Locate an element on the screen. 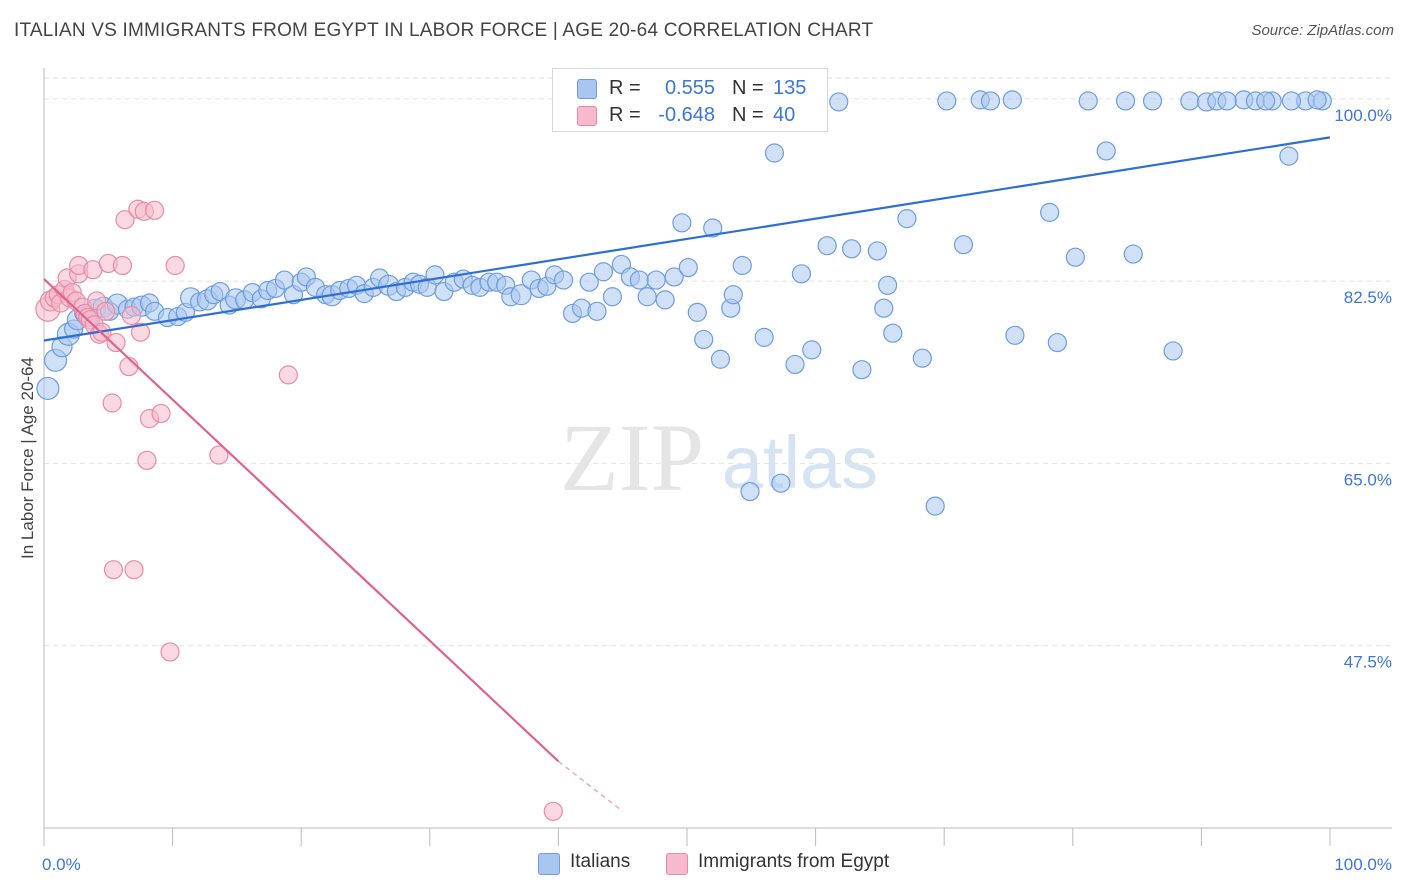 Image resolution: width=1406 pixels, height=892 pixels. correlation-legend: R = 0.555 N = 135 R = -0.648 N = 40 is located at coordinates (690, 100).